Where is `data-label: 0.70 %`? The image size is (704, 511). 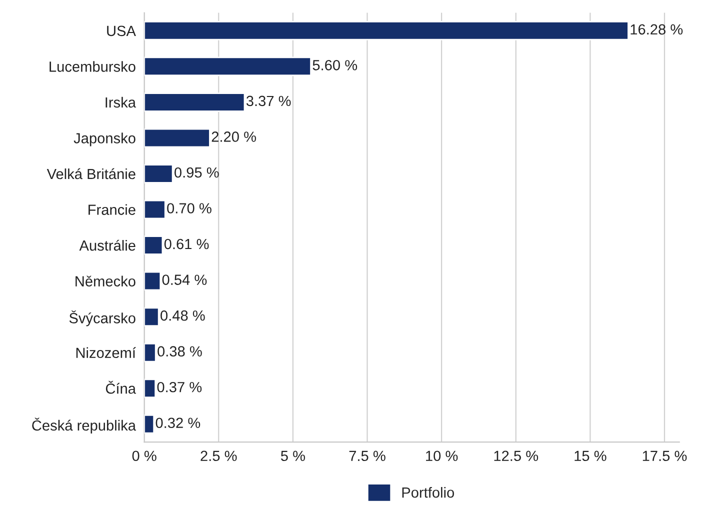
data-label: 0.70 % is located at coordinates (189, 208).